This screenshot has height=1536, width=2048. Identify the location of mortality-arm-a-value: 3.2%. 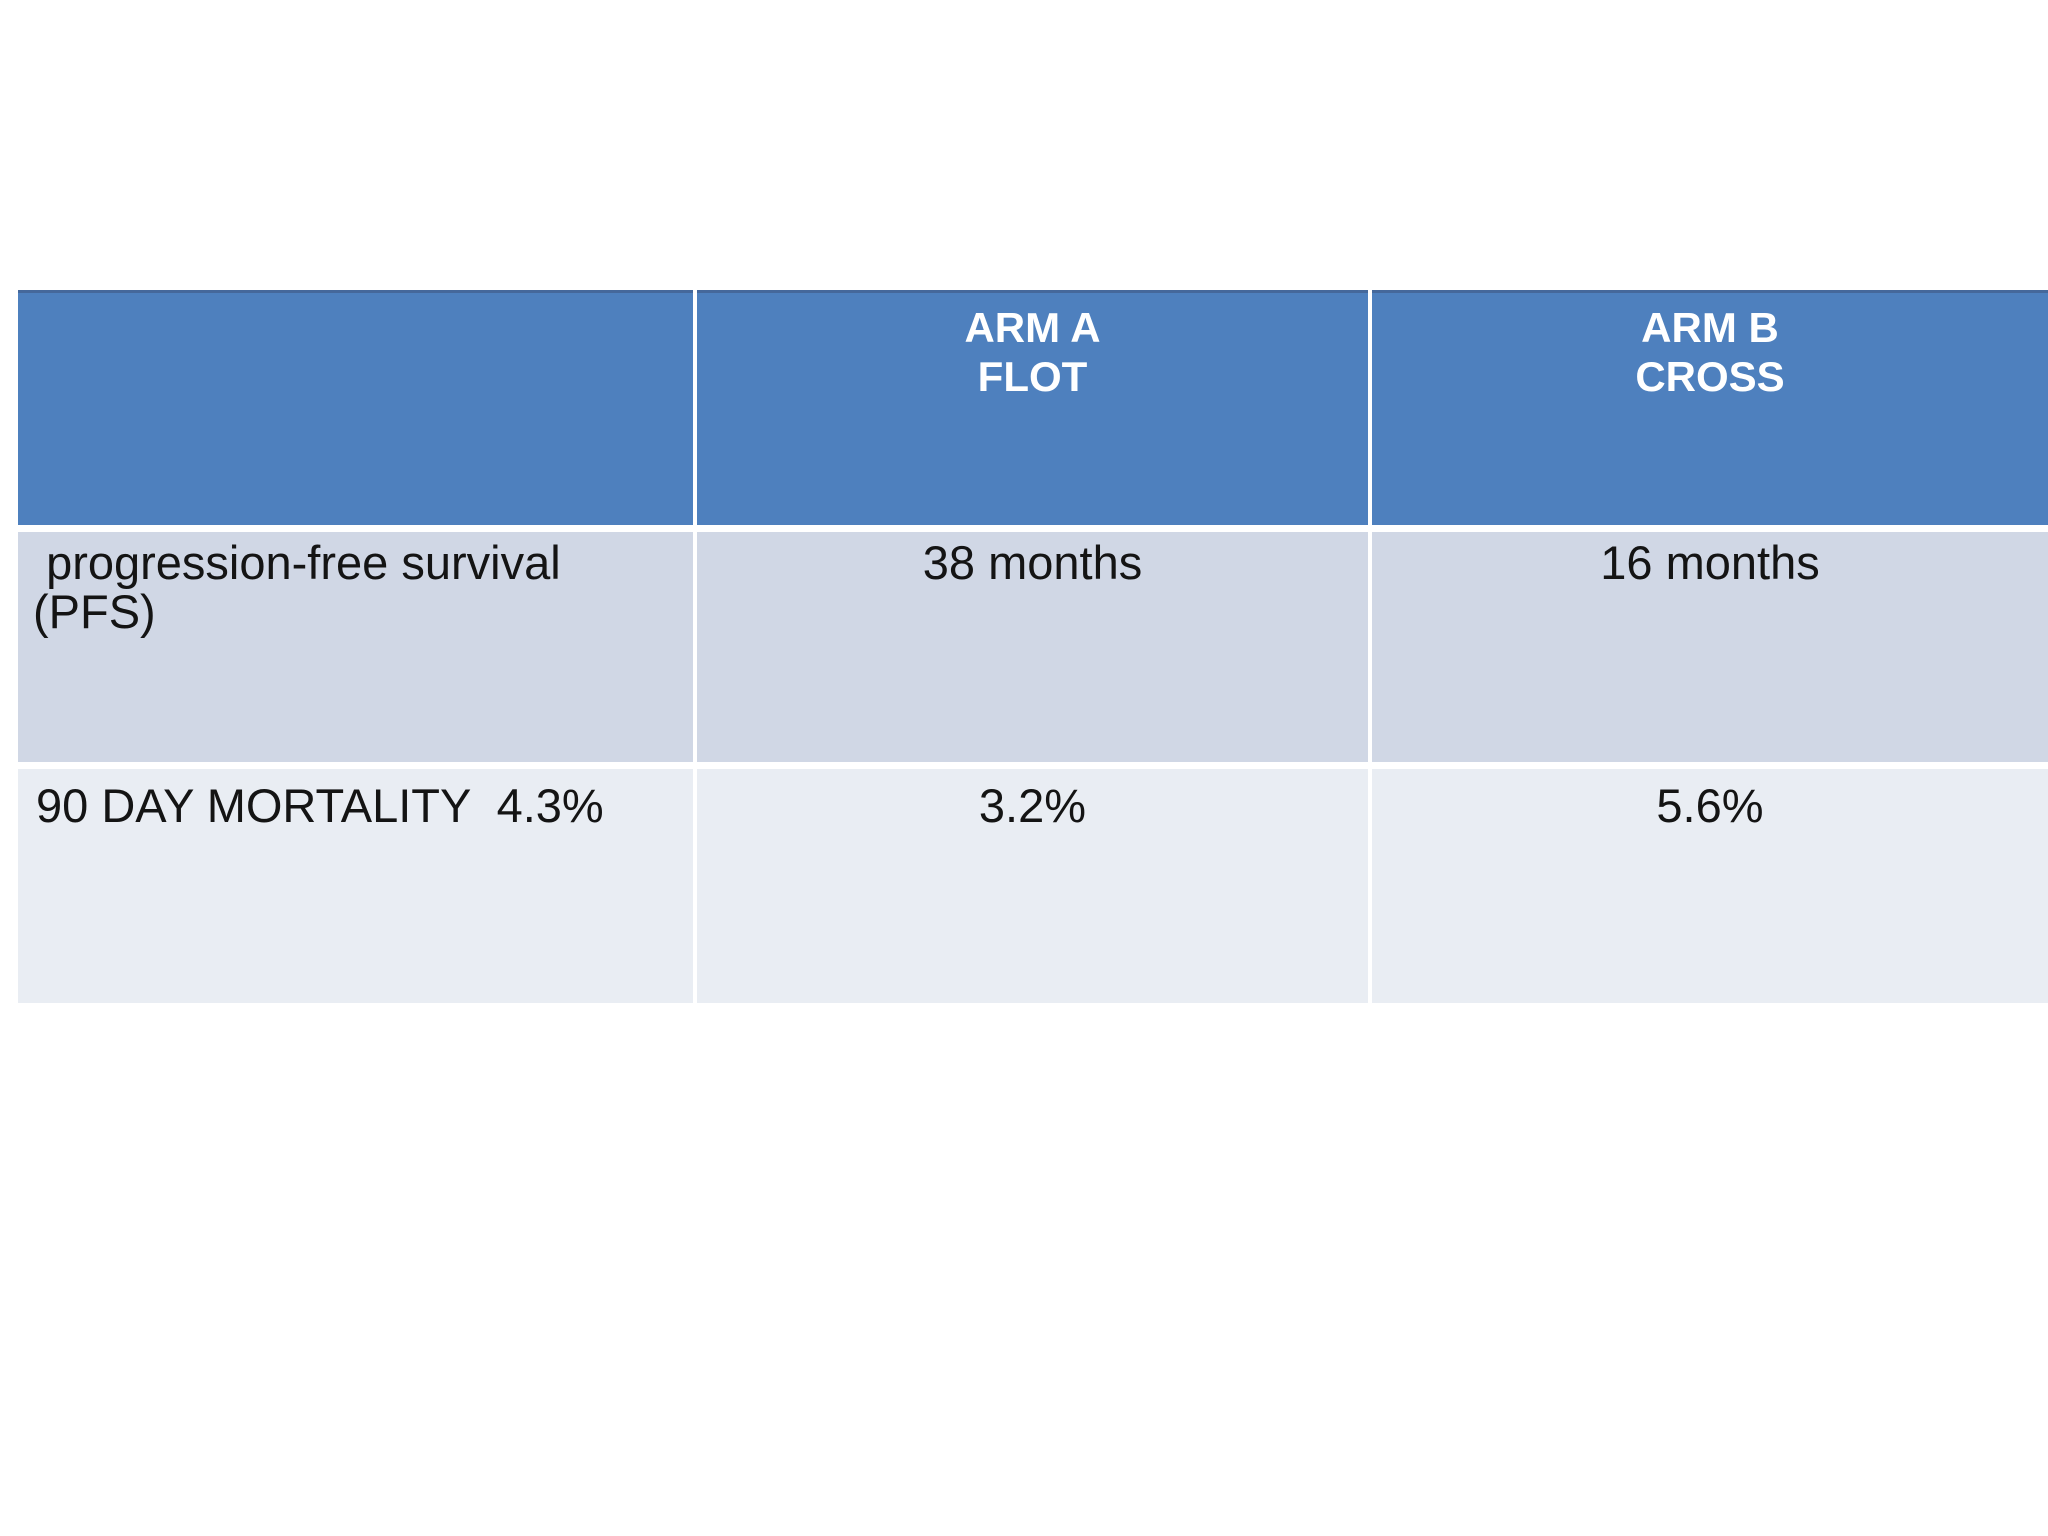
(1032, 886).